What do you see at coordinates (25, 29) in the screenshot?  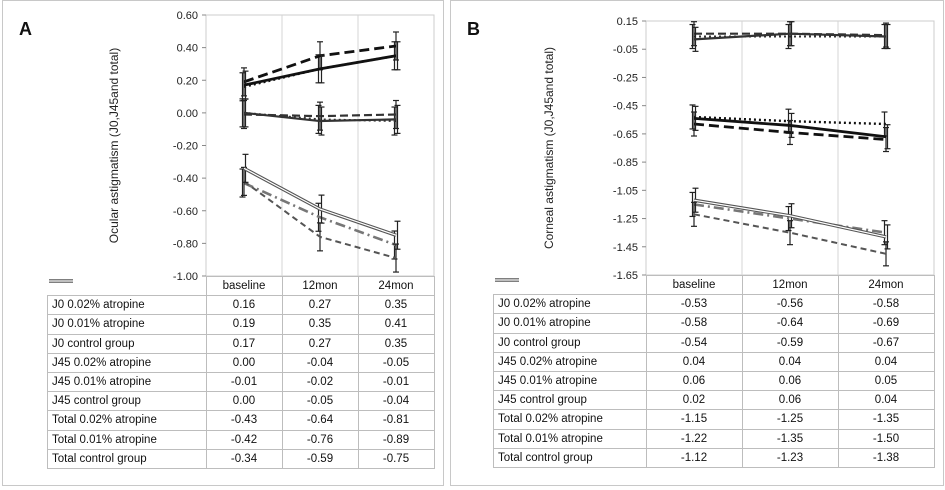 I see `panel-a-label: A` at bounding box center [25, 29].